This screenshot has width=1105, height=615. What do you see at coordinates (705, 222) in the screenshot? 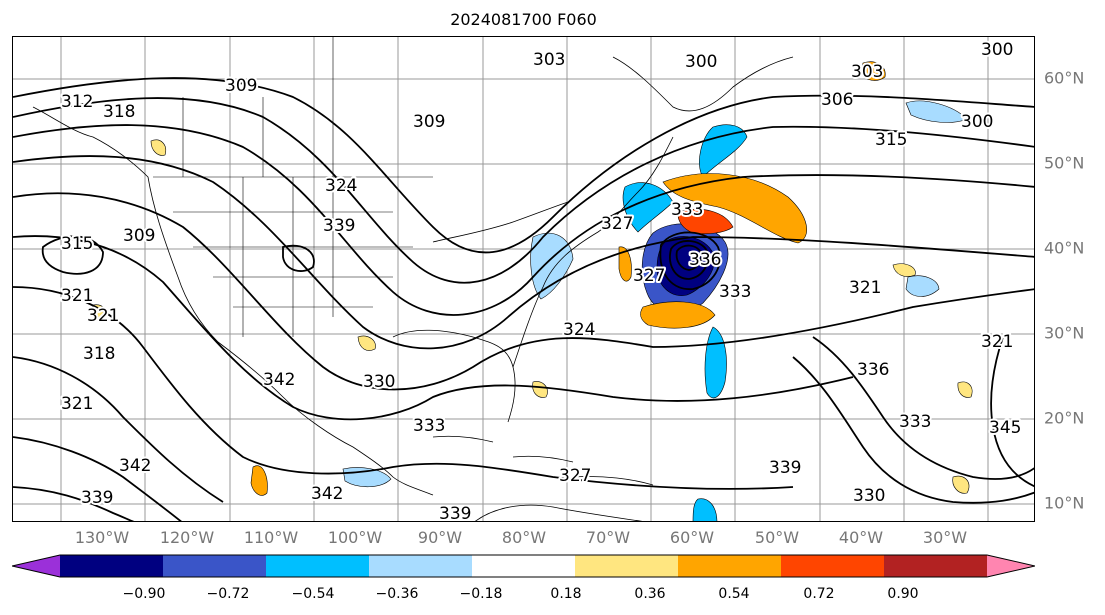
I see `positive-anomaly-core` at bounding box center [705, 222].